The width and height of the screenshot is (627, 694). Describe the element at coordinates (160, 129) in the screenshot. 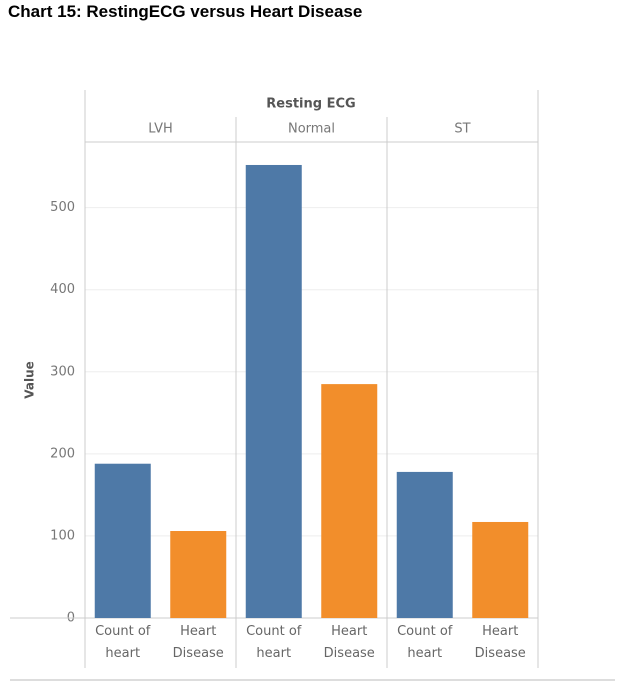

I see `panel-label: LVH` at that location.